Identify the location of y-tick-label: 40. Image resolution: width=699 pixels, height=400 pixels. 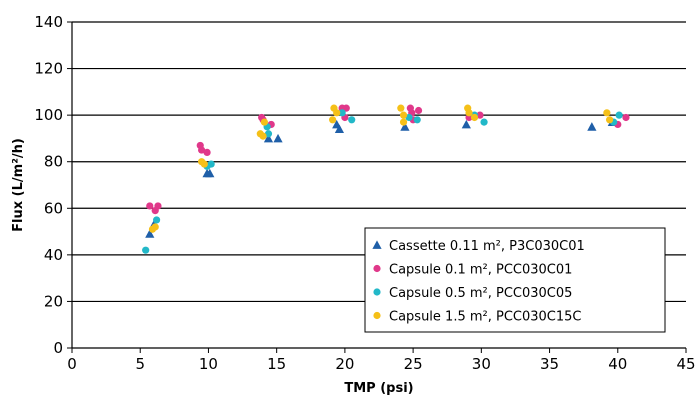
(53, 255).